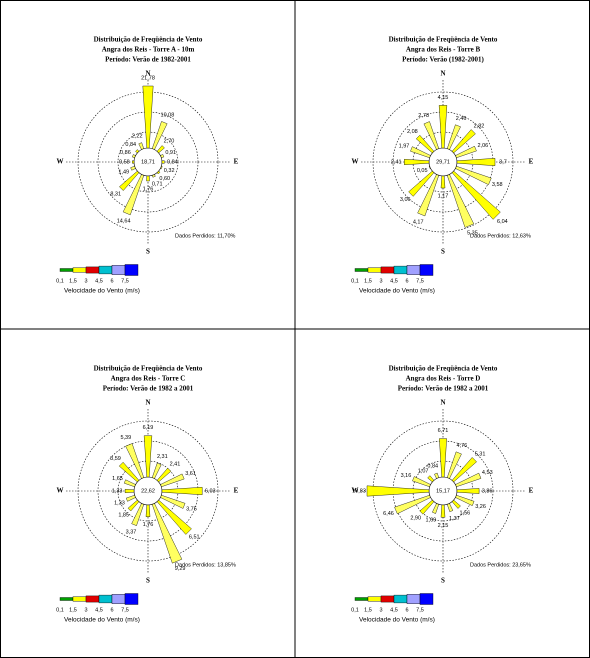 The height and width of the screenshot is (658, 590). Describe the element at coordinates (124, 221) in the screenshot. I see `direction-label: 14,64` at that location.